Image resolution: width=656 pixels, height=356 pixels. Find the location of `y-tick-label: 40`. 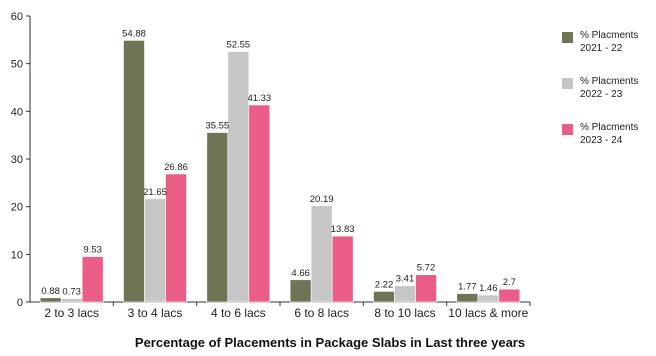

y-tick-label: 40 is located at coordinates (17, 112).